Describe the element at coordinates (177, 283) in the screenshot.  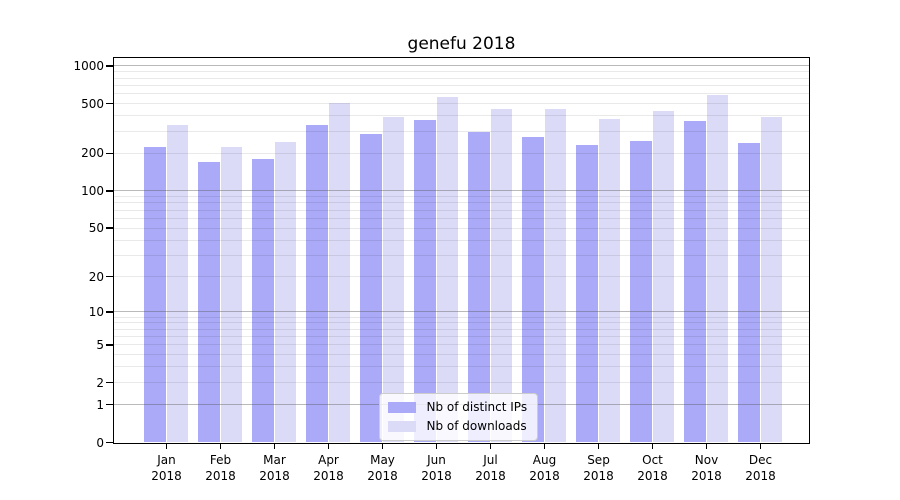
I see `bar-downloads-jan` at that location.